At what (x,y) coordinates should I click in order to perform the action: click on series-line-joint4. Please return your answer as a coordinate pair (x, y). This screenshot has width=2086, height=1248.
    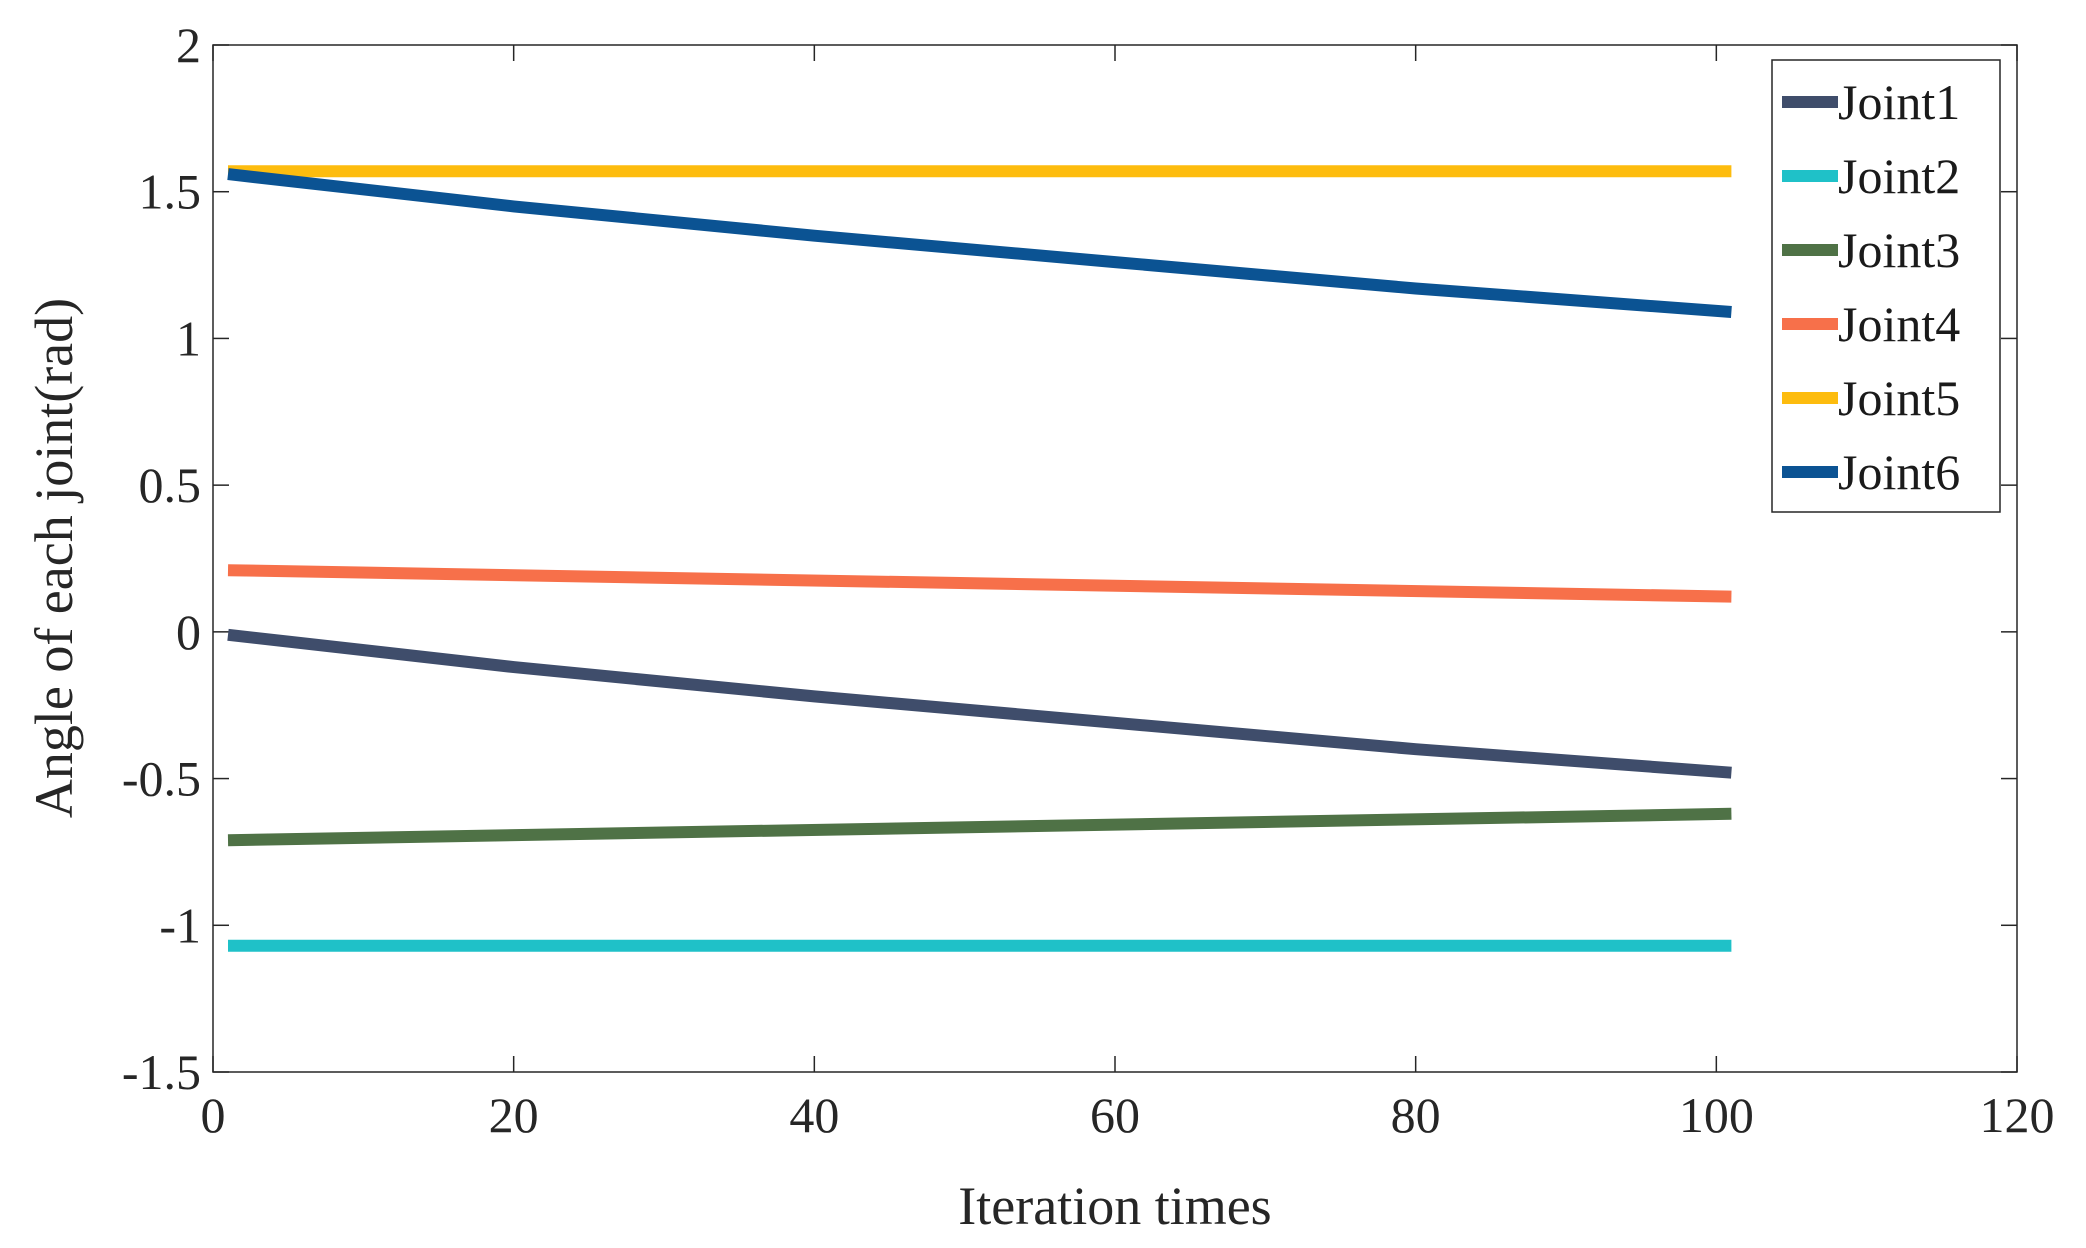
    Looking at the image, I should click on (979, 583).